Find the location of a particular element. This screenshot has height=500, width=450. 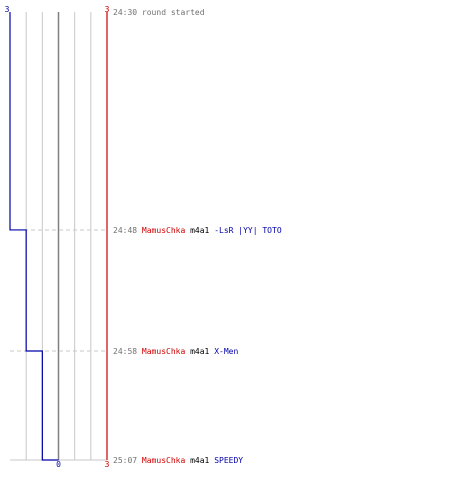

top-right-score-label: 3 is located at coordinates (107, 9).